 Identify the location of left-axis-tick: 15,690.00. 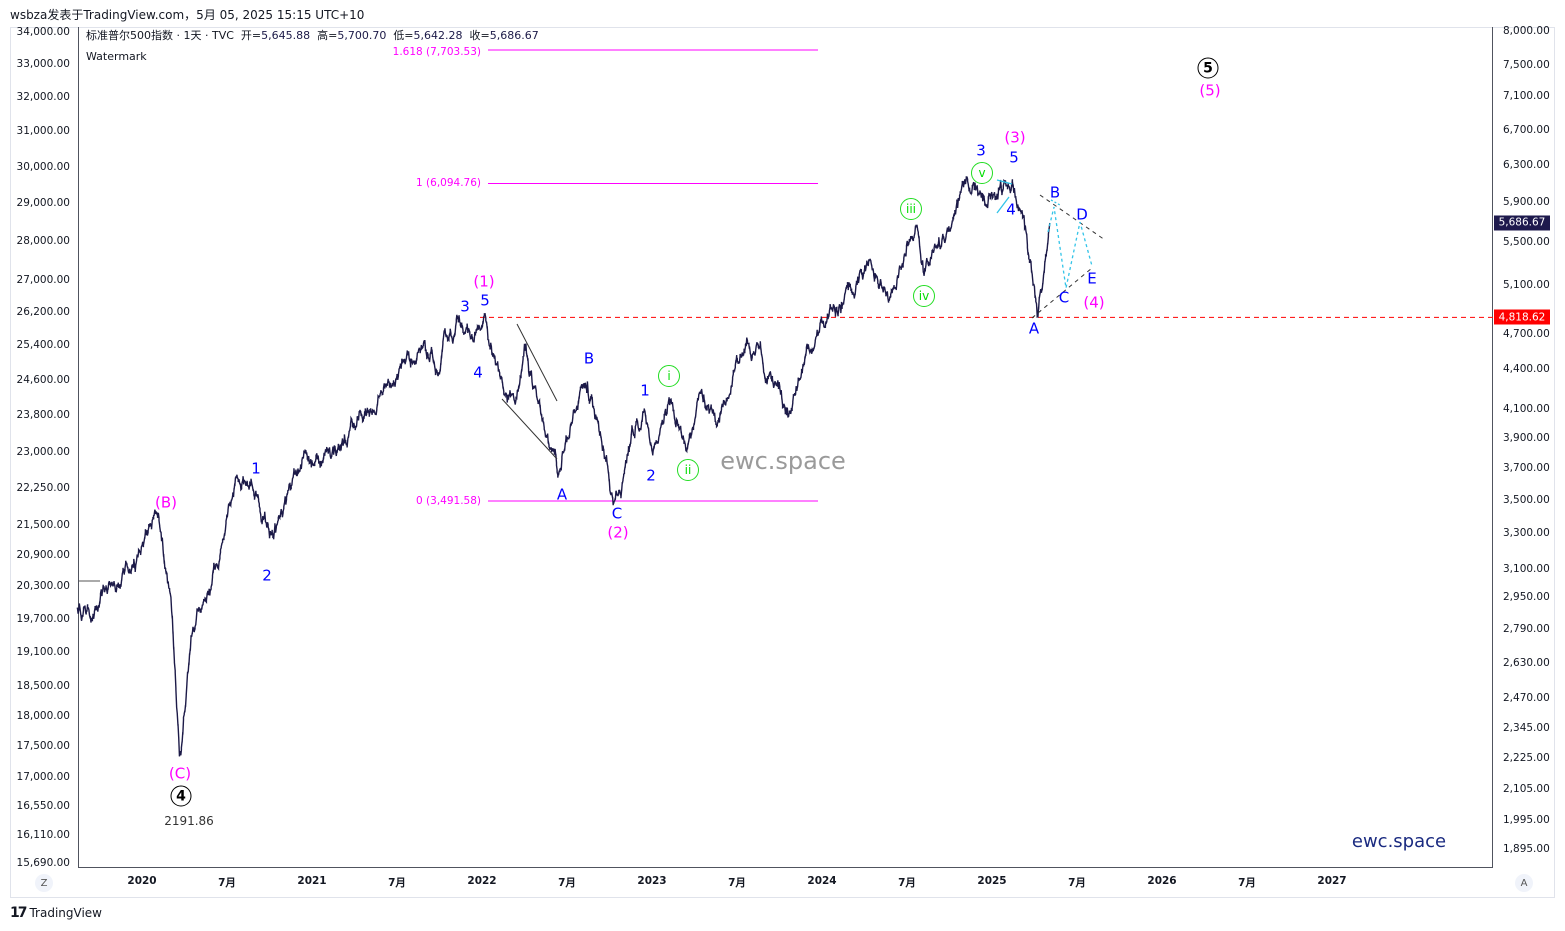
(43, 863).